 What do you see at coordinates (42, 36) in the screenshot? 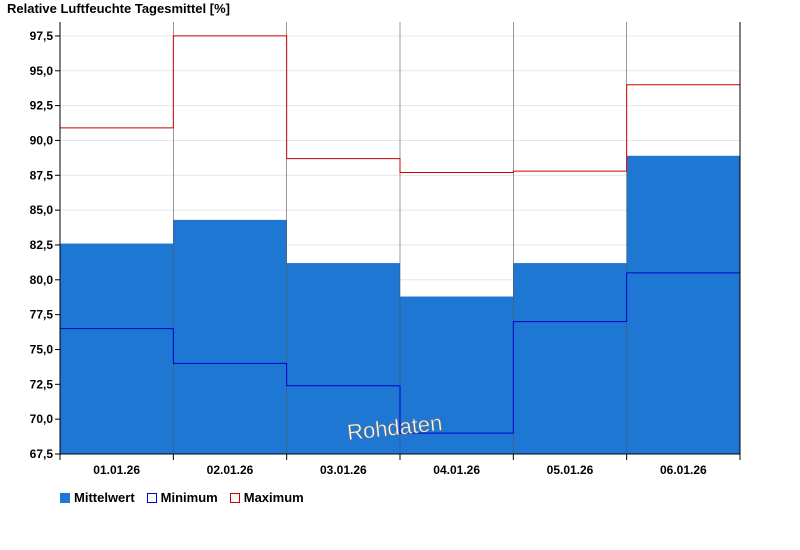
I see `y-tick-label: 97,5` at bounding box center [42, 36].